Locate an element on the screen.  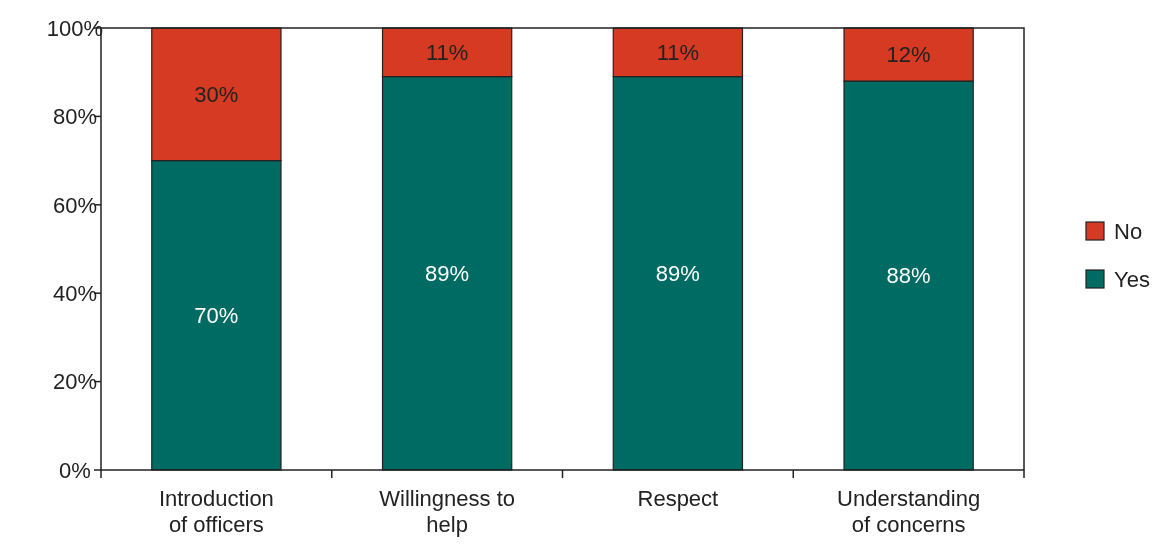
y-tick-label: 20% is located at coordinates (75, 382).